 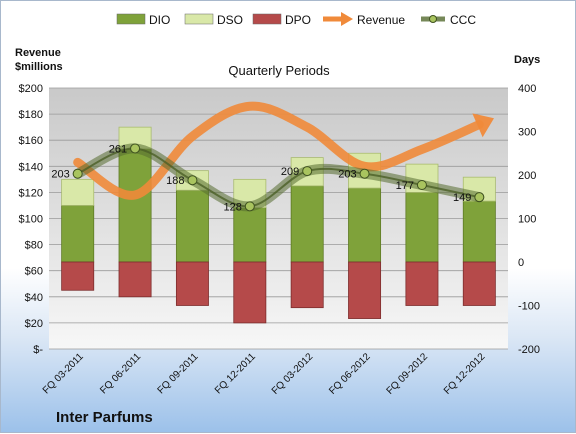 What do you see at coordinates (31, 193) in the screenshot?
I see `y-left-tick-label: $120` at bounding box center [31, 193].